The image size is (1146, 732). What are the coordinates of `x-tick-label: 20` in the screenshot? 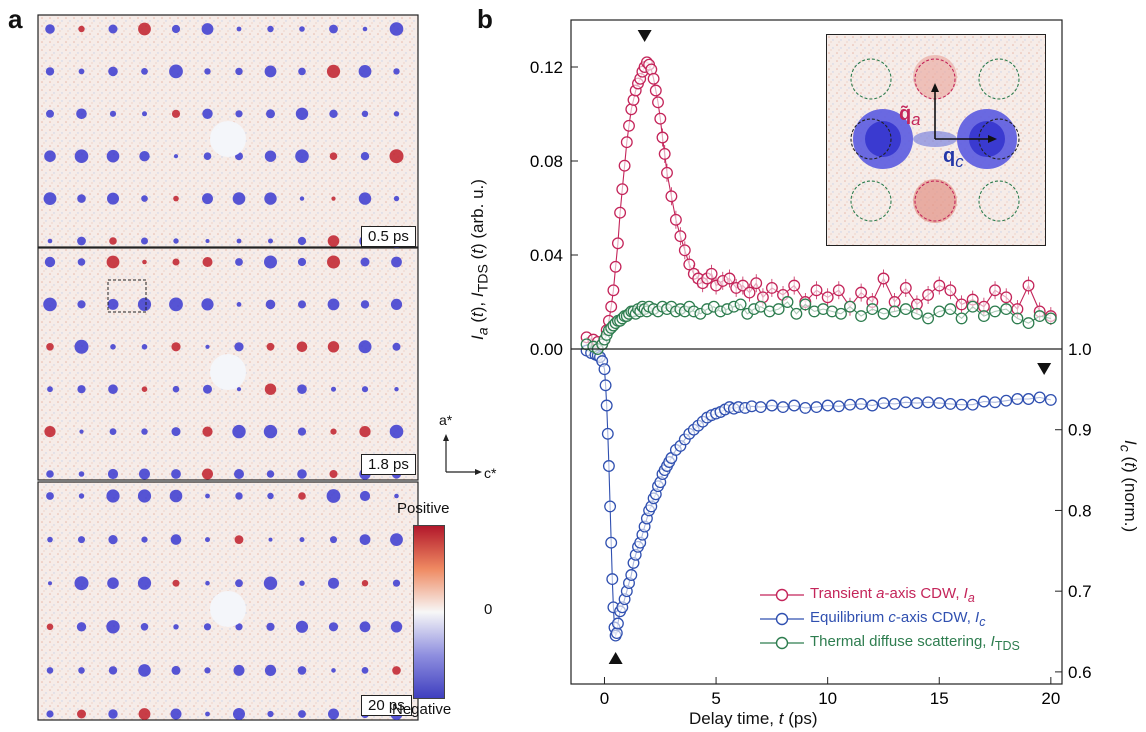 It's located at (1050, 698).